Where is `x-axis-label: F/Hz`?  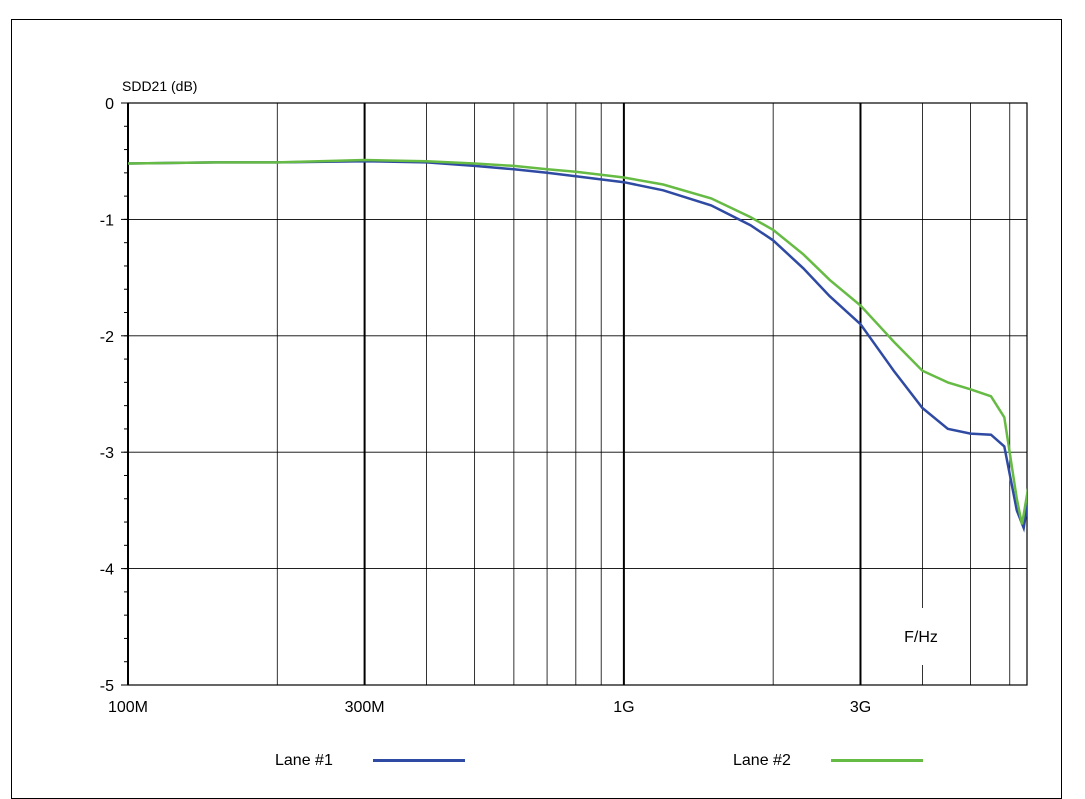
x-axis-label: F/Hz is located at coordinates (921, 637).